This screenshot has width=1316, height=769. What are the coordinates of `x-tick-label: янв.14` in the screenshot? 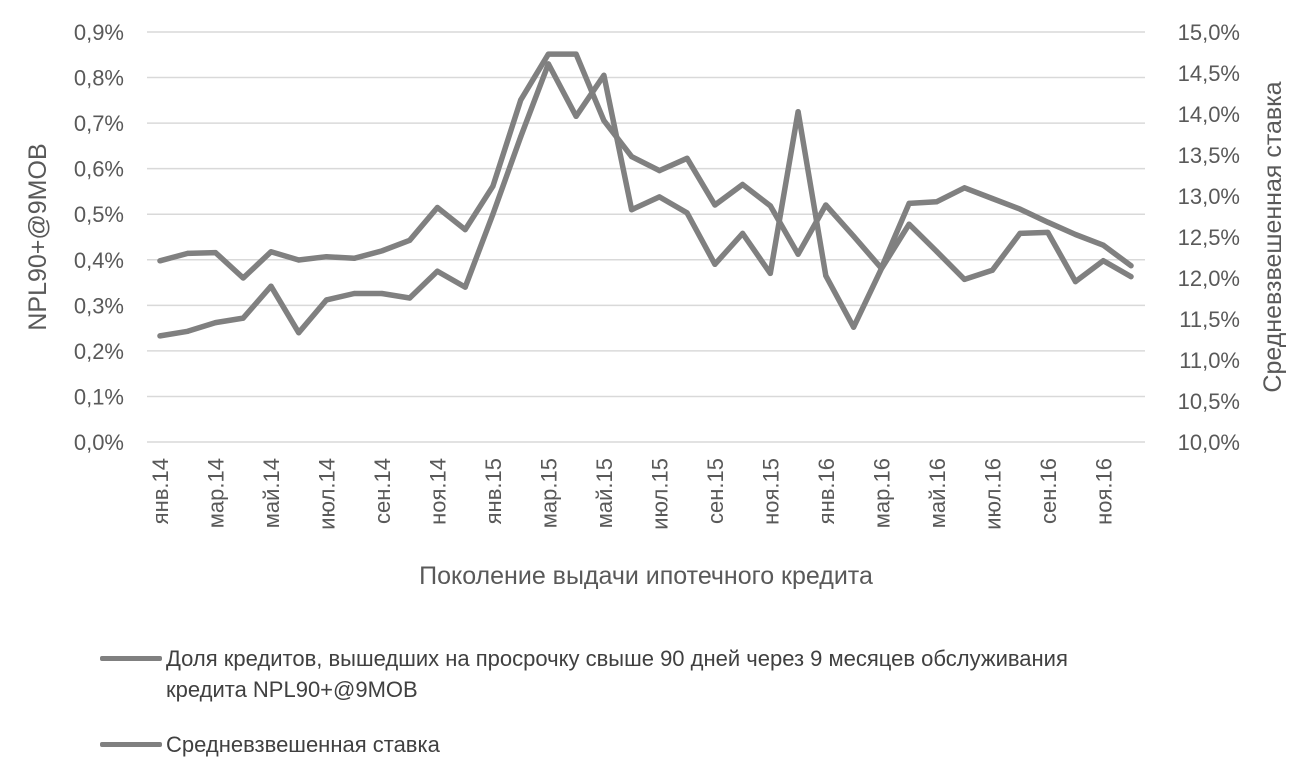 It's located at (160, 491).